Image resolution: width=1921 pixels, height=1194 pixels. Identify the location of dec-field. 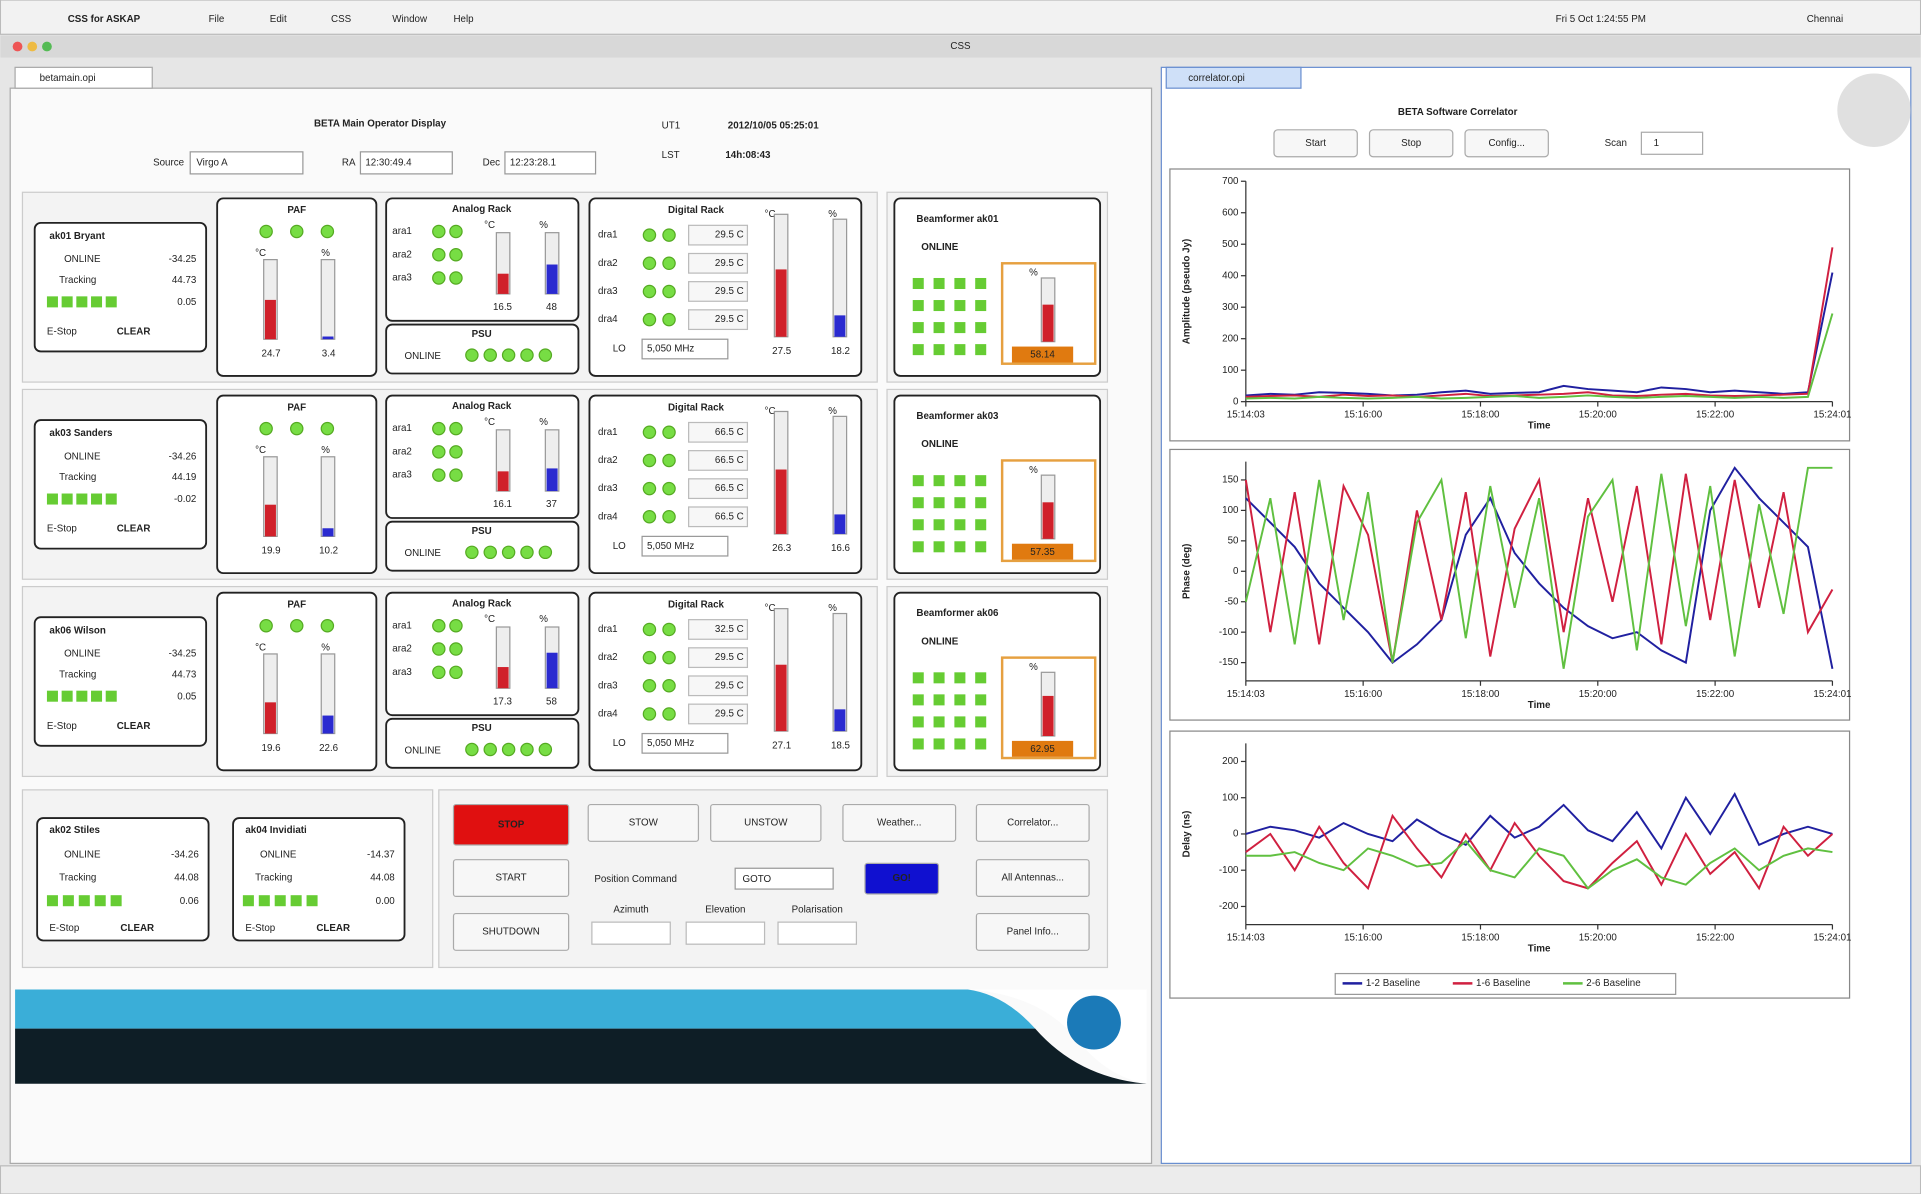
(550, 163).